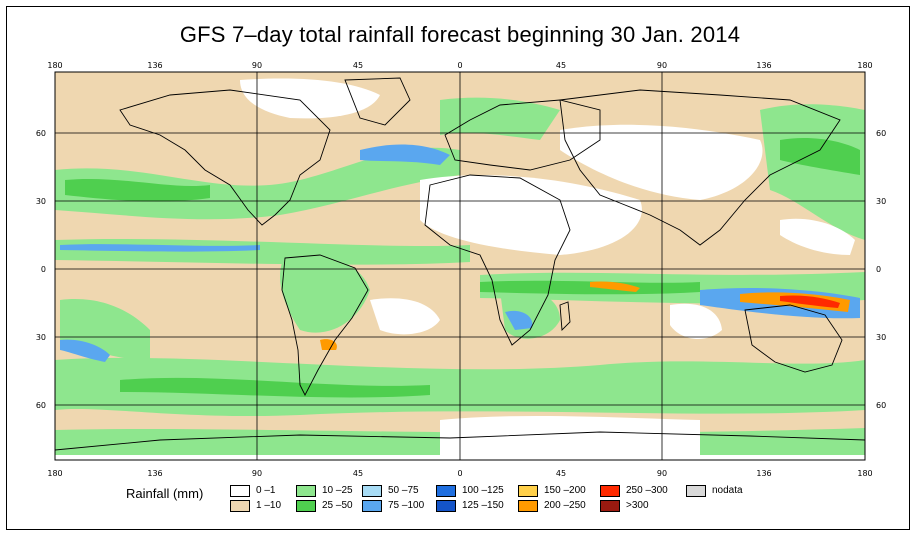  I want to click on legend-item-label: 250 –300, so click(647, 490).